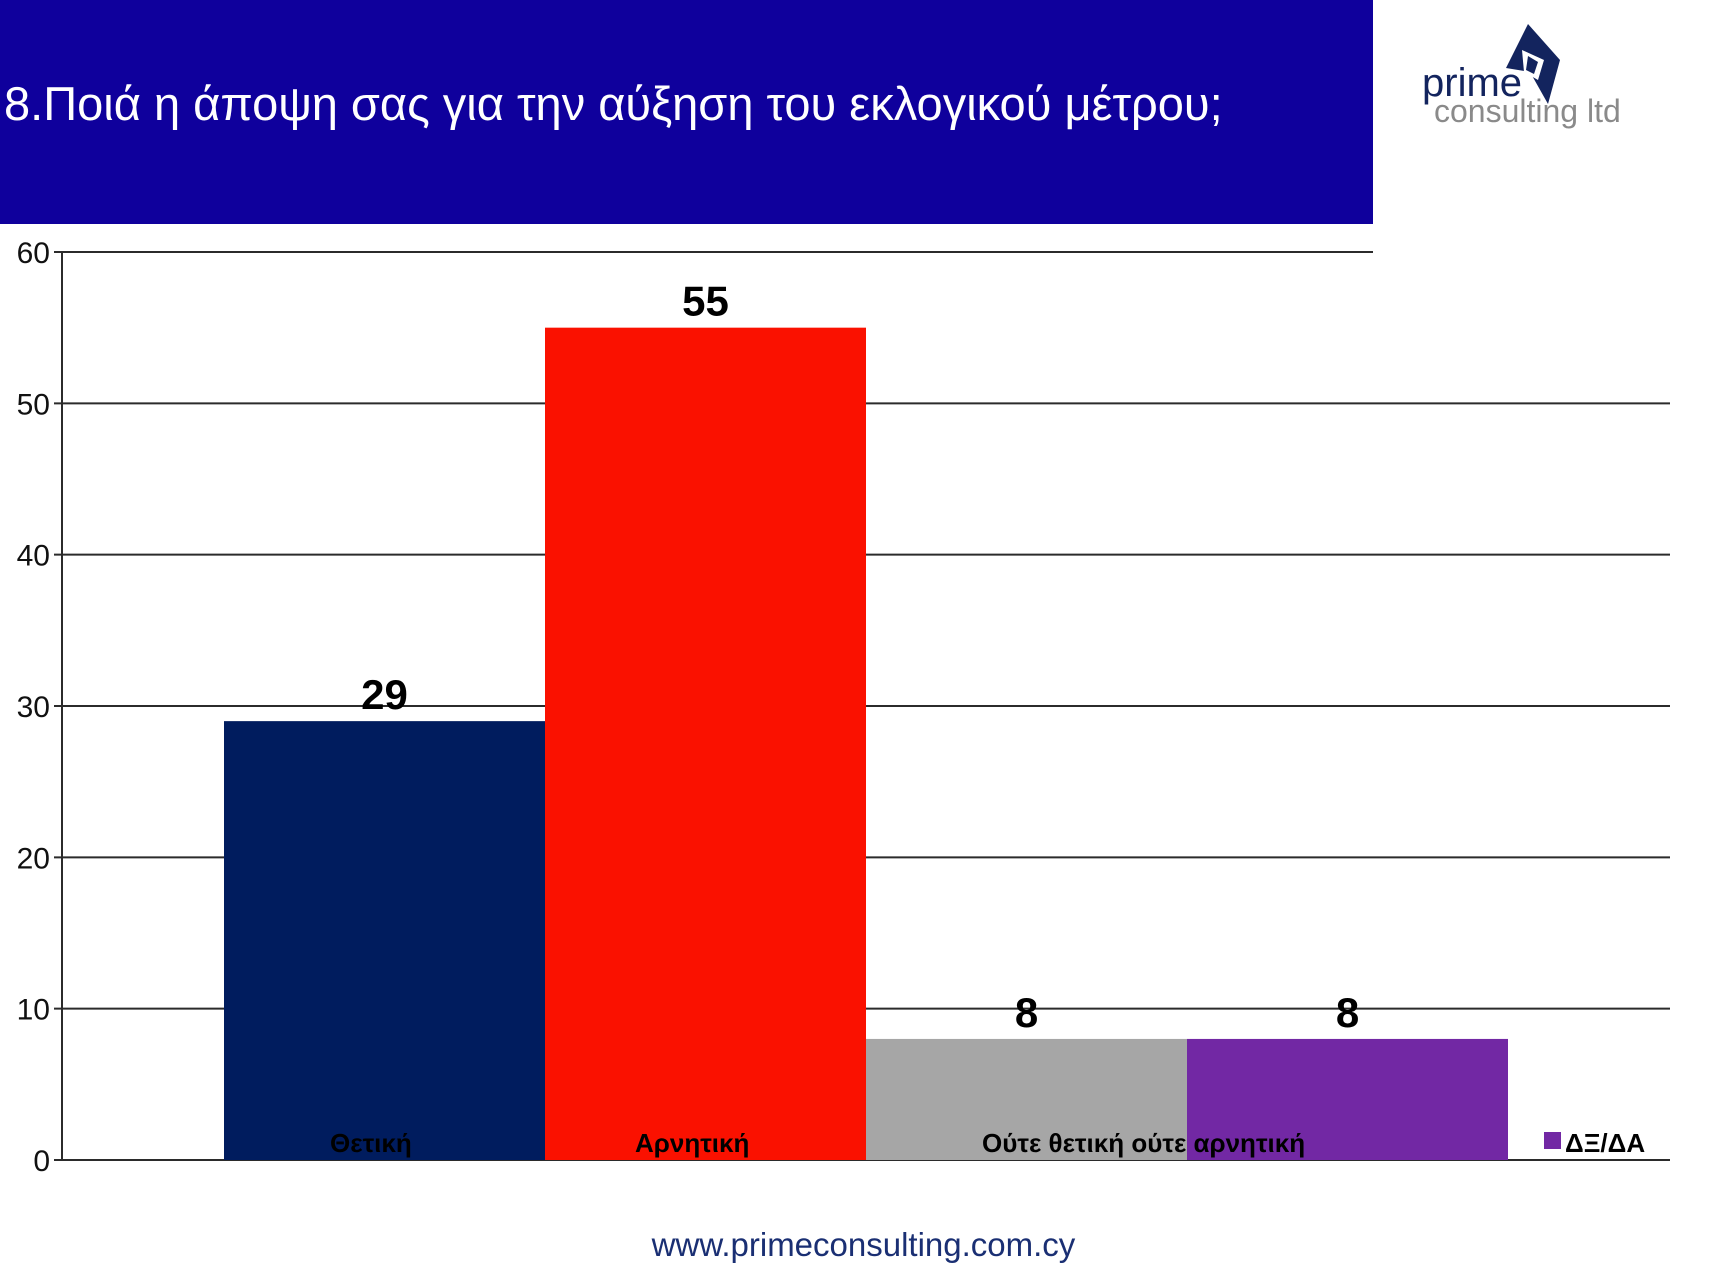 The image size is (1727, 1275). Describe the element at coordinates (33, 707) in the screenshot. I see `y-tick-label: 30` at that location.